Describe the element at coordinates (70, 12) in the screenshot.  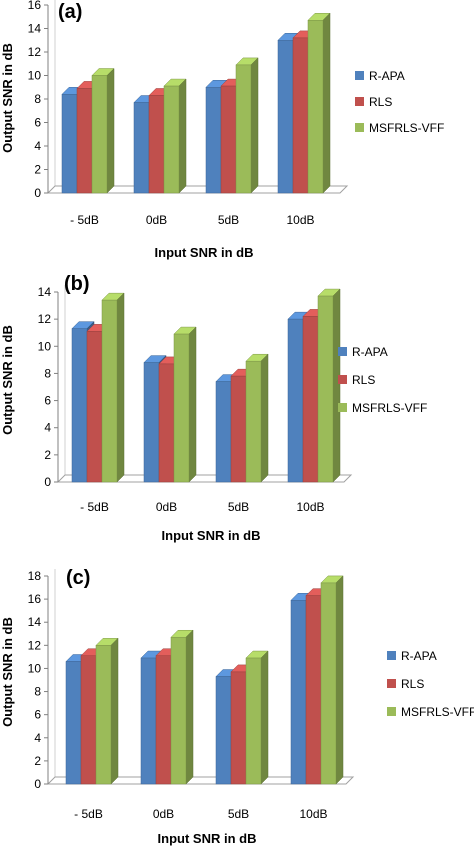
I see `panel-label: (a)` at that location.